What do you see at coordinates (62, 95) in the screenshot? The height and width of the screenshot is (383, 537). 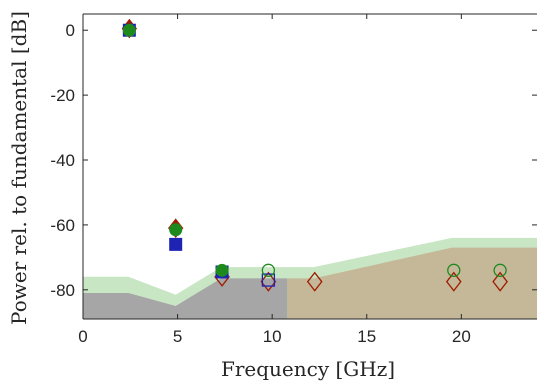 I see `y-tick-label: -20` at bounding box center [62, 95].